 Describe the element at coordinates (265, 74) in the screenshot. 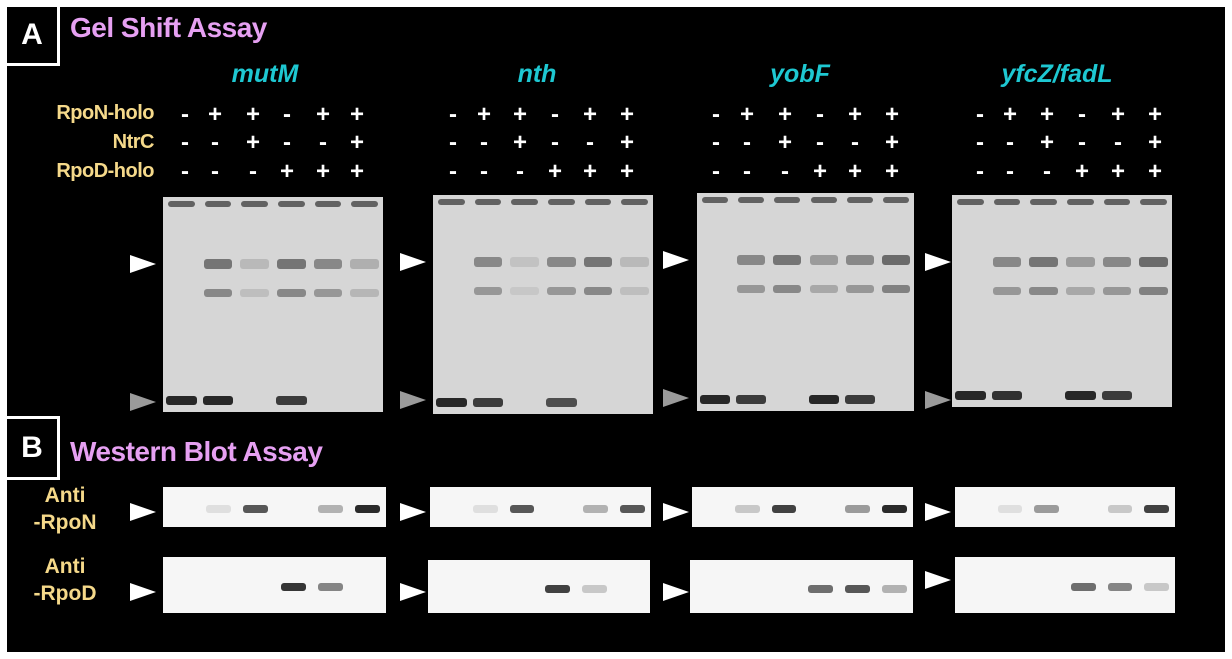

I see `gene-label-mutm: mutM` at that location.